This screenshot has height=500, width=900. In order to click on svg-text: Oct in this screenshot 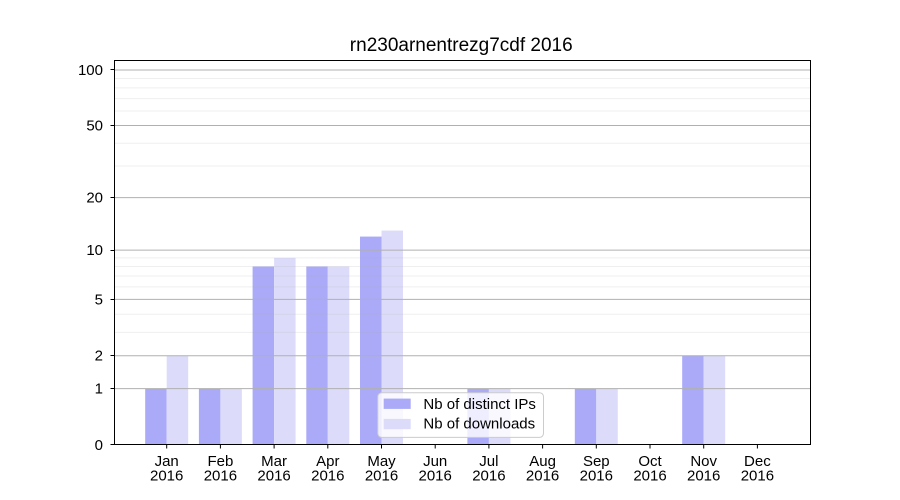, I will do `click(650, 461)`.